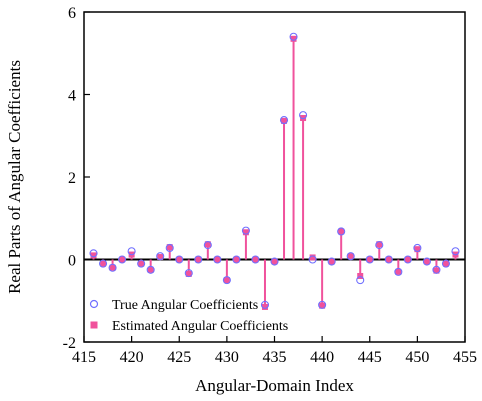  I want to click on x-tick-label: 435, so click(275, 357).